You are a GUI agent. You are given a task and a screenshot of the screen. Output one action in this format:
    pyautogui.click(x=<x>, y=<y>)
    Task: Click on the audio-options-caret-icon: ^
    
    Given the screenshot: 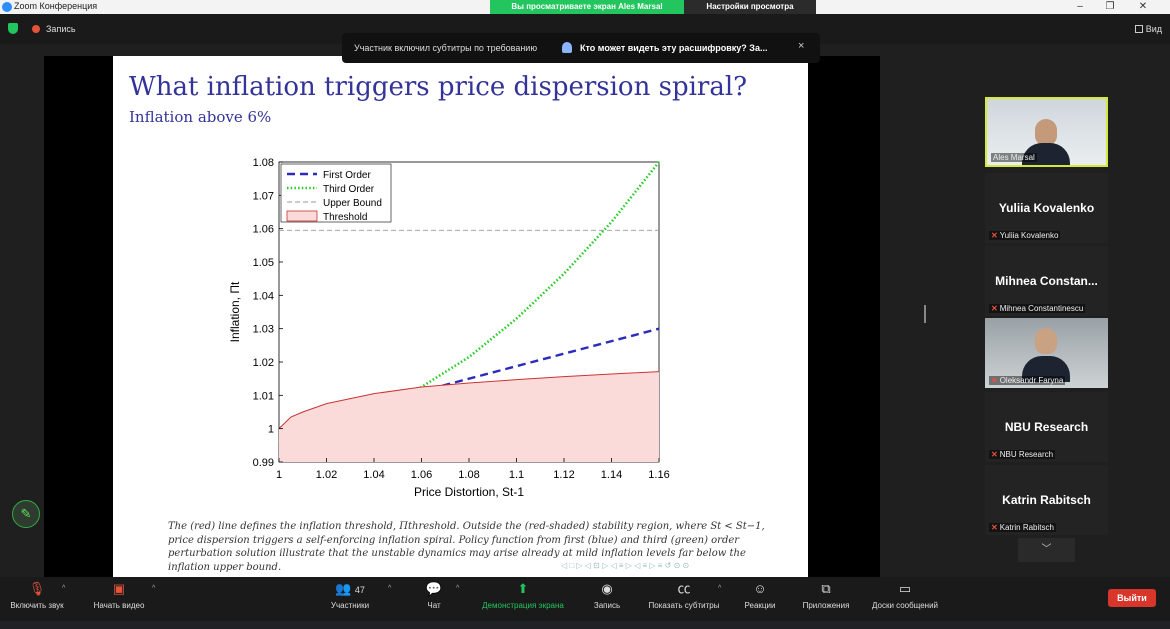 What is the action you would take?
    pyautogui.click(x=64, y=588)
    